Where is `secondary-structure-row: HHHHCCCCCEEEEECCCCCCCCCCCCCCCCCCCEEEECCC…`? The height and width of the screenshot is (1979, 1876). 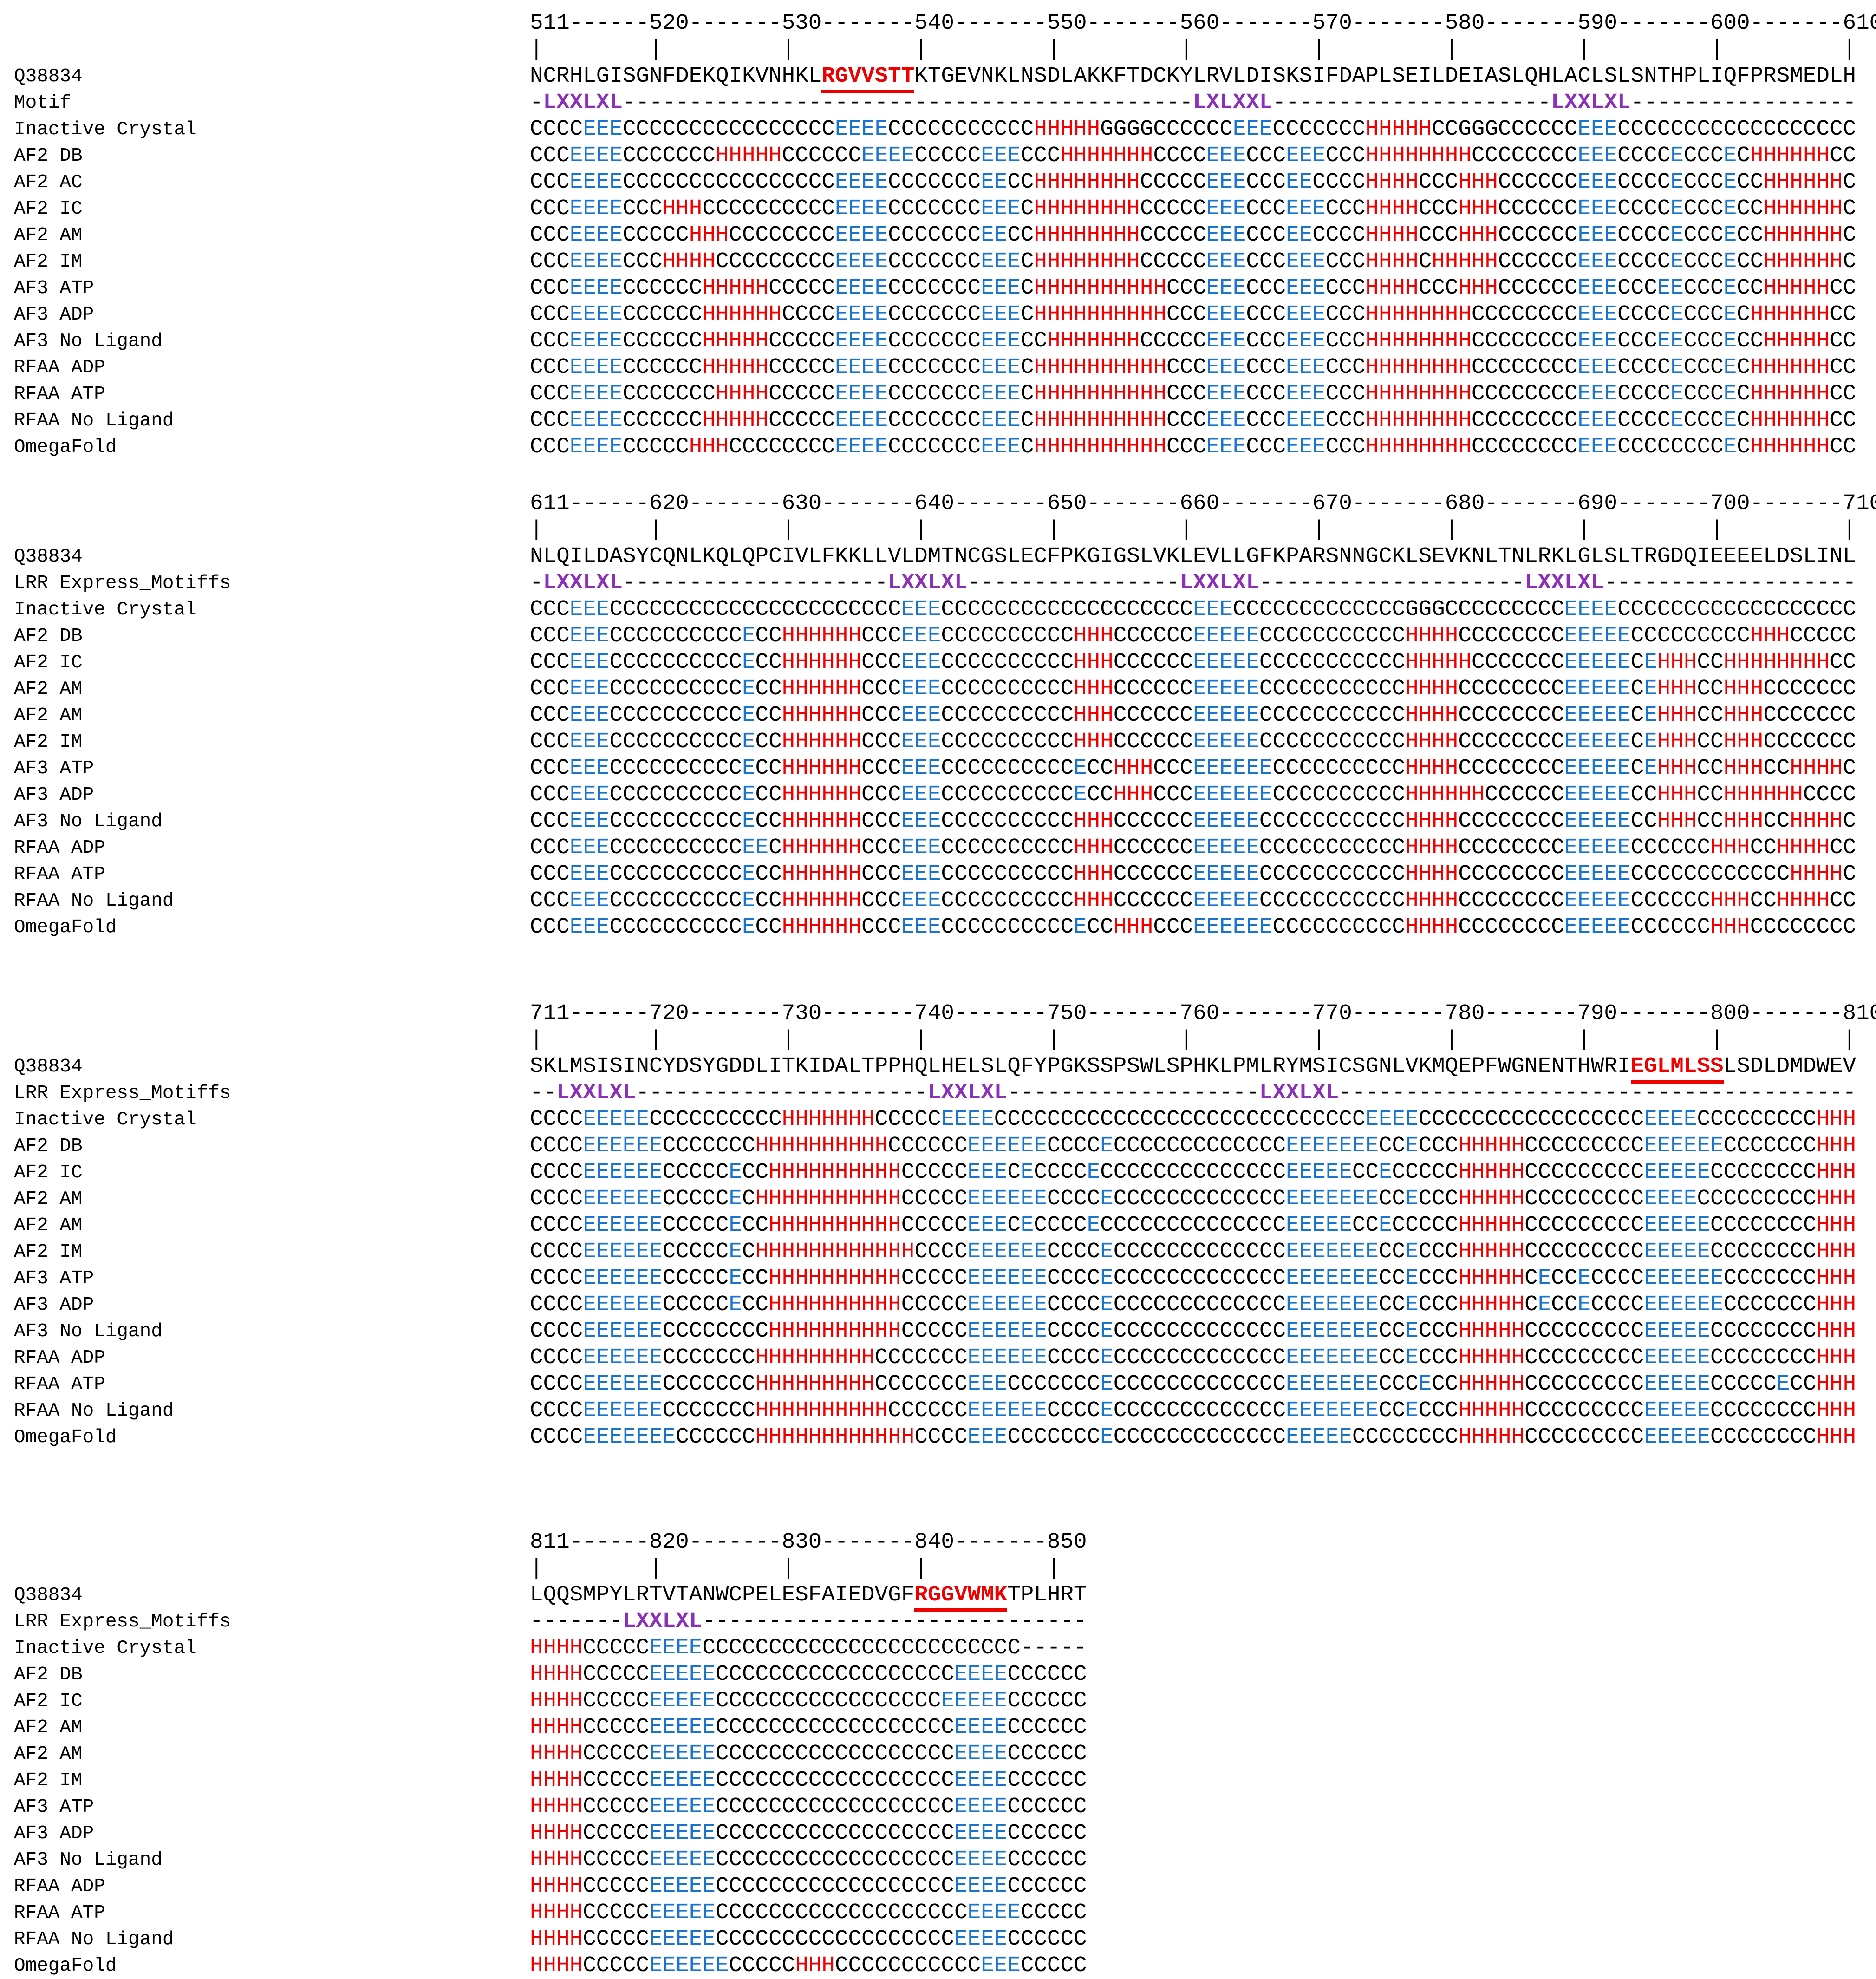
secondary-structure-row: HHHHCCCCCEEEEECCCCCCCCCCCCCCCCCCCEEEECCC… is located at coordinates (808, 1912).